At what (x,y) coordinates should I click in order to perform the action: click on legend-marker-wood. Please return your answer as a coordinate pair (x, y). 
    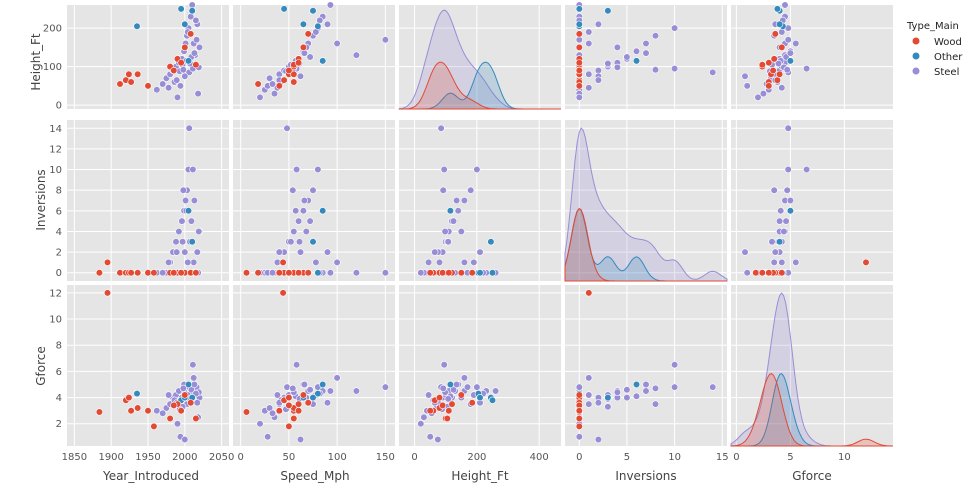
    Looking at the image, I should click on (916, 41).